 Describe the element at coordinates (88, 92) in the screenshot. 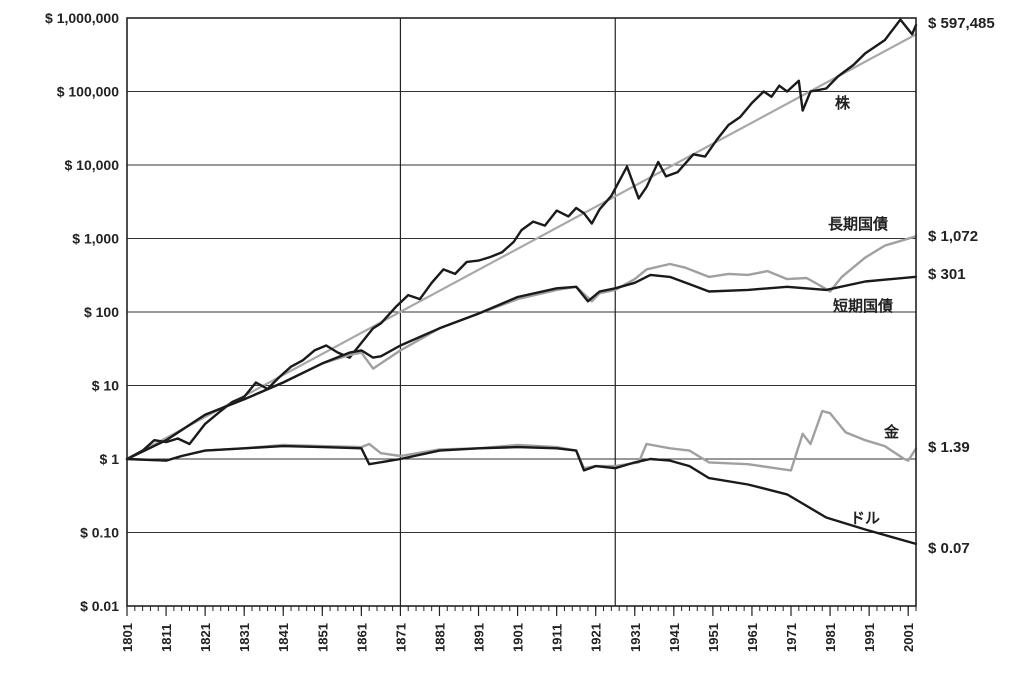

I see `y-tick-label: $ 100,000` at that location.